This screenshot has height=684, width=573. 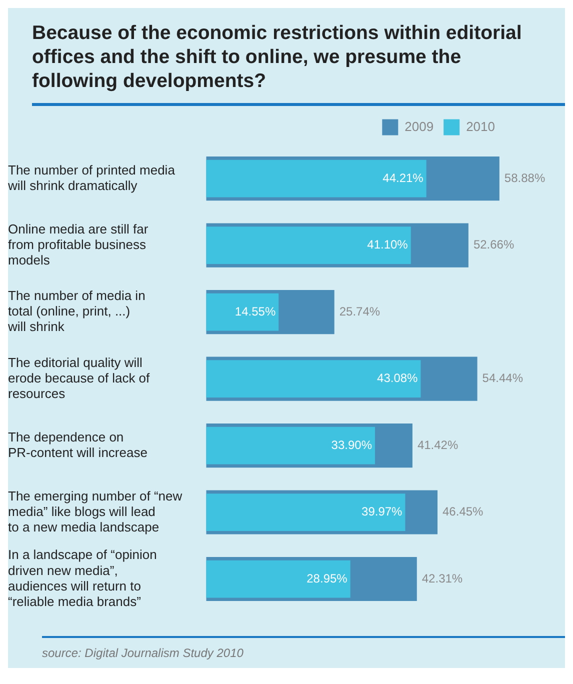 What do you see at coordinates (351, 445) in the screenshot?
I see `data-label: 33.90%` at bounding box center [351, 445].